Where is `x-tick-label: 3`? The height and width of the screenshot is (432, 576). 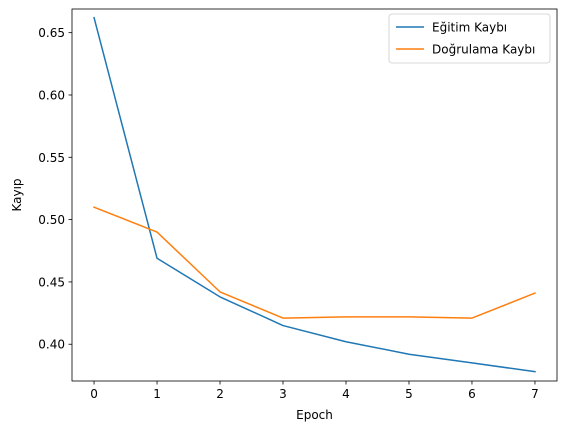 x-tick-label: 3 is located at coordinates (283, 394).